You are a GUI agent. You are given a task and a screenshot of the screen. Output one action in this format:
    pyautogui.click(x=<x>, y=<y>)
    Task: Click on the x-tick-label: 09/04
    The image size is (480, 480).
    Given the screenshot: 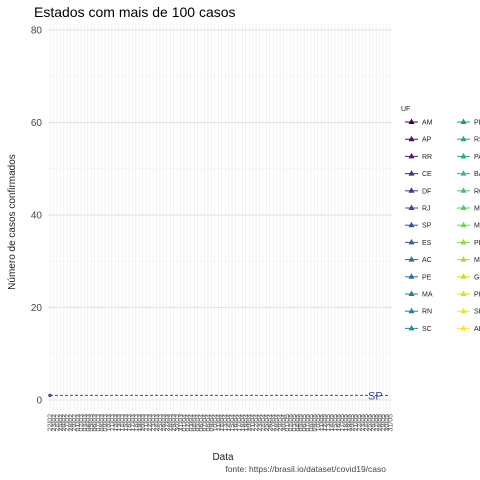 What is the action you would take?
    pyautogui.click(x=212, y=423)
    